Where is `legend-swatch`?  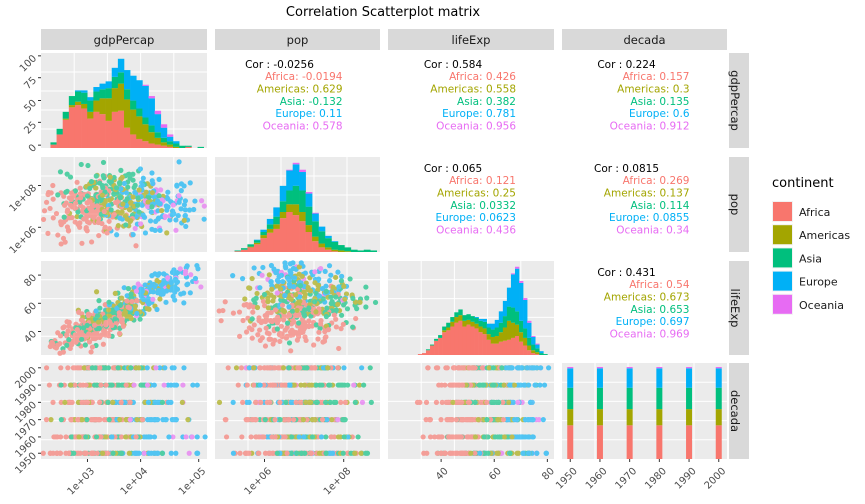 legend-swatch is located at coordinates (782, 304).